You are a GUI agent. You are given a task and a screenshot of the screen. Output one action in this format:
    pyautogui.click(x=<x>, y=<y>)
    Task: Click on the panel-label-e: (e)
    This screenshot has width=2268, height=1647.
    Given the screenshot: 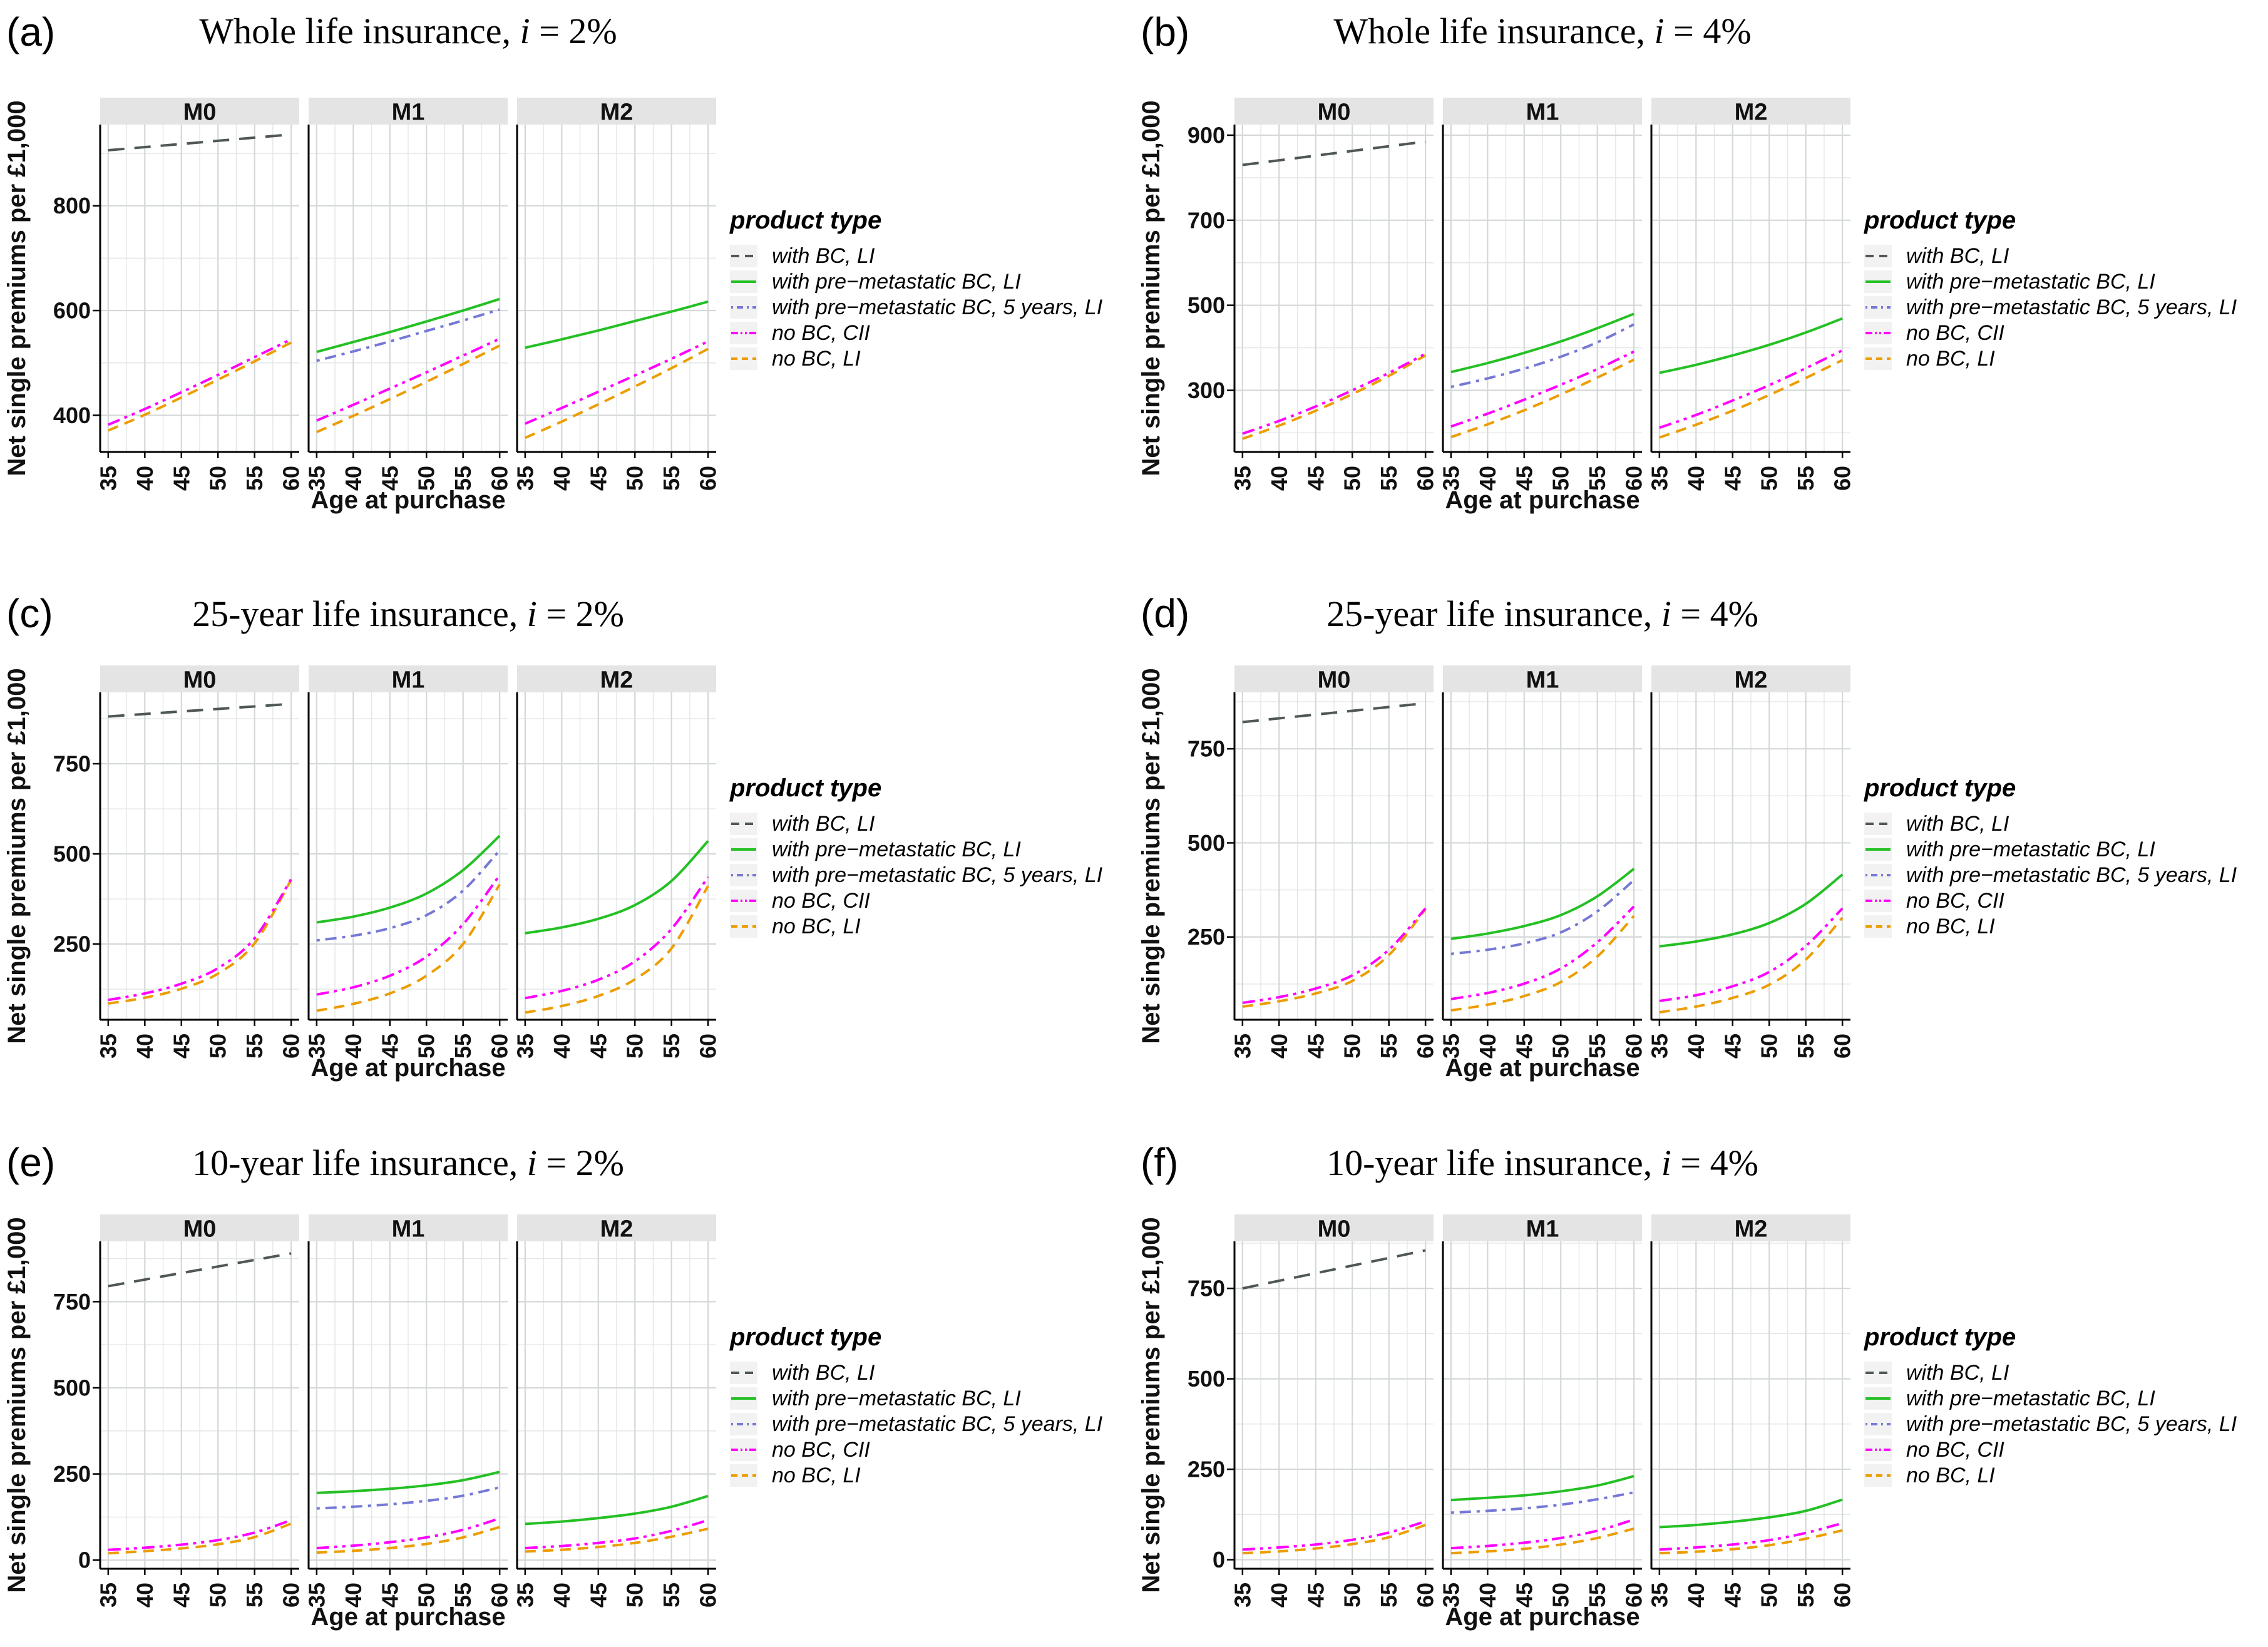 What is the action you would take?
    pyautogui.click(x=31, y=1162)
    